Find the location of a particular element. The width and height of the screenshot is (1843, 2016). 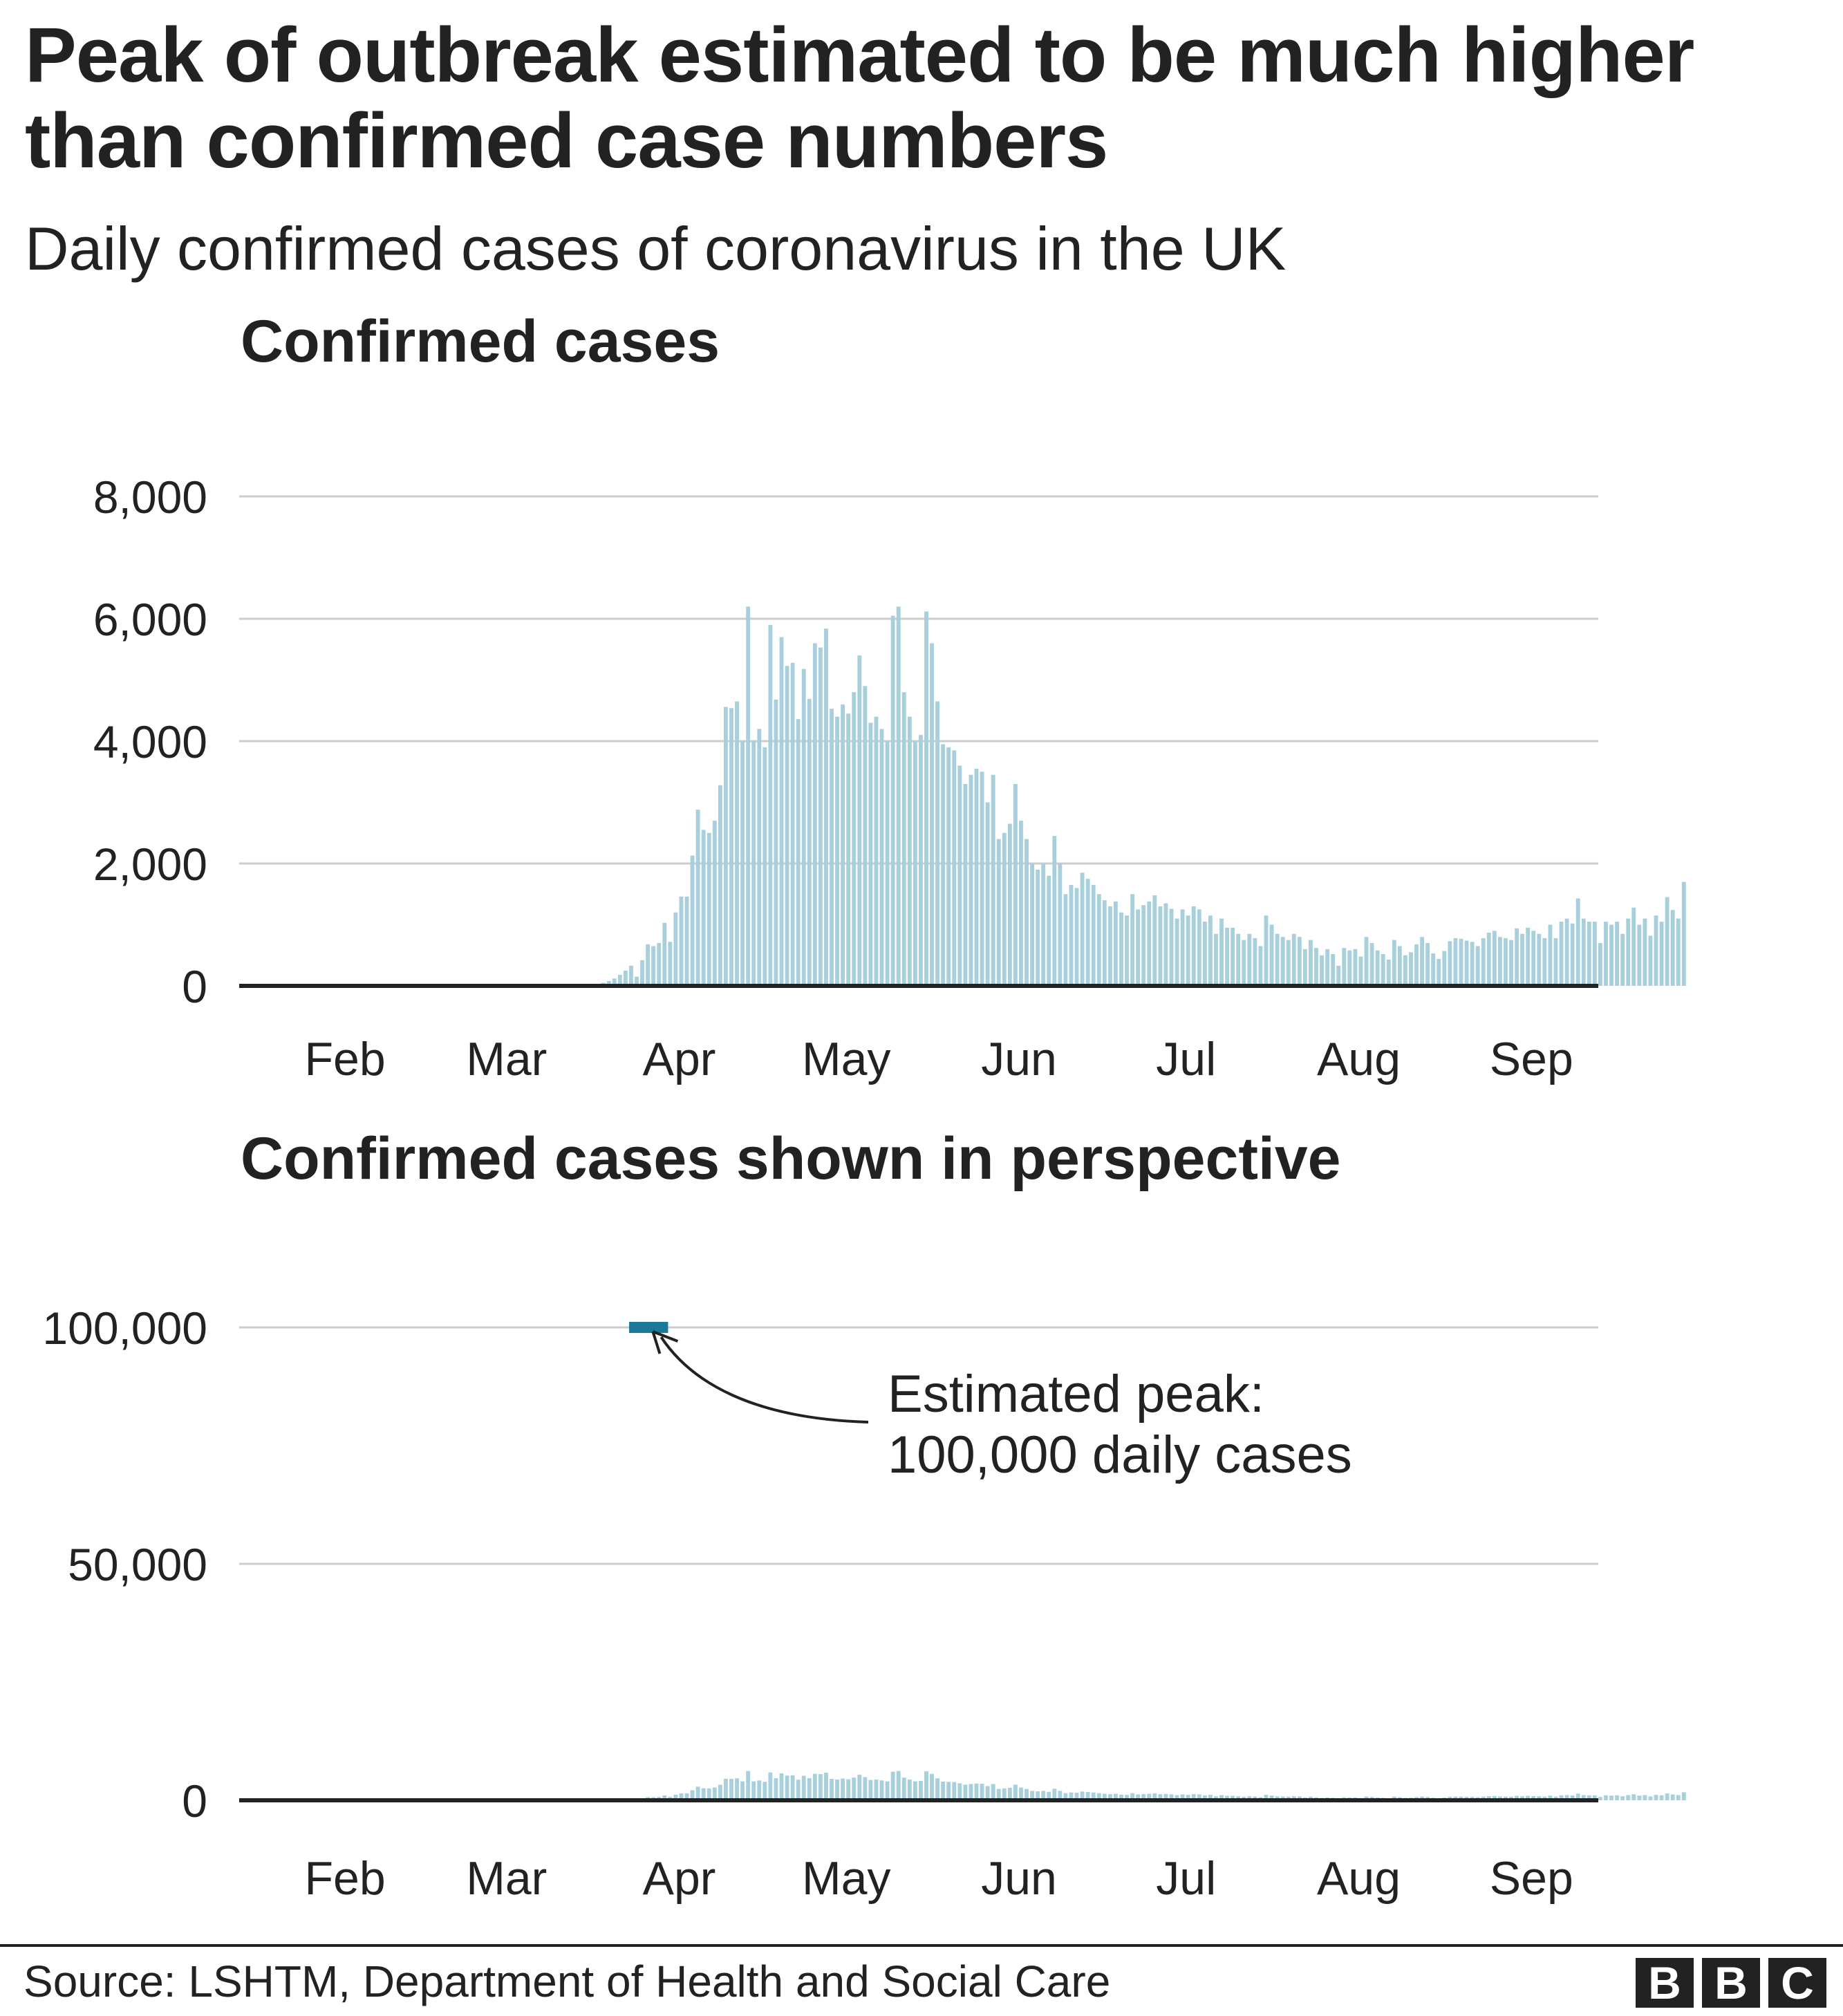

bbc-logo: B B C is located at coordinates (1731, 1983).